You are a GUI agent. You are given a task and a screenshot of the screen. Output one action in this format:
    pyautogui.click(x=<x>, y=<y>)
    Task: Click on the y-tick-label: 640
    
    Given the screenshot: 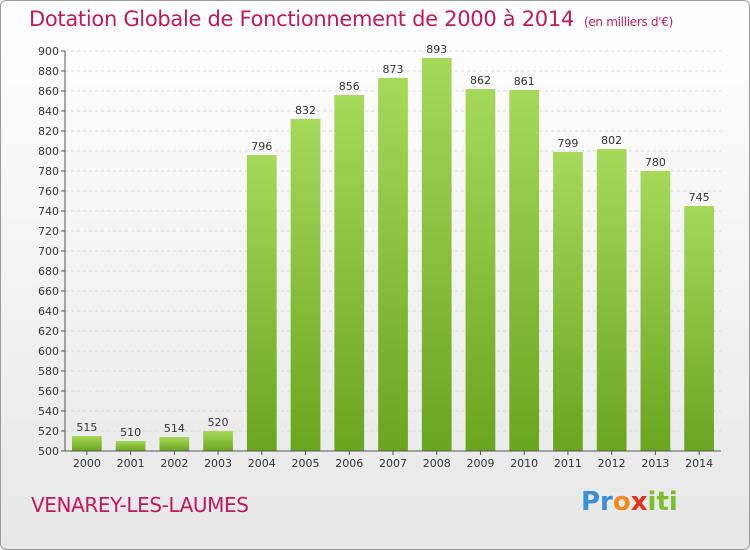 What is the action you would take?
    pyautogui.click(x=48, y=311)
    